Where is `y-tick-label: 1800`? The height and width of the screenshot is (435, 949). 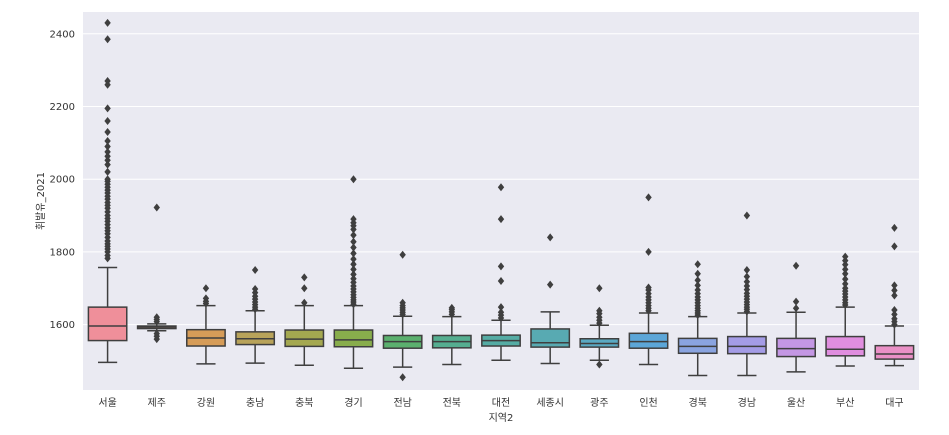 y-tick-label: 1800 is located at coordinates (62, 252).